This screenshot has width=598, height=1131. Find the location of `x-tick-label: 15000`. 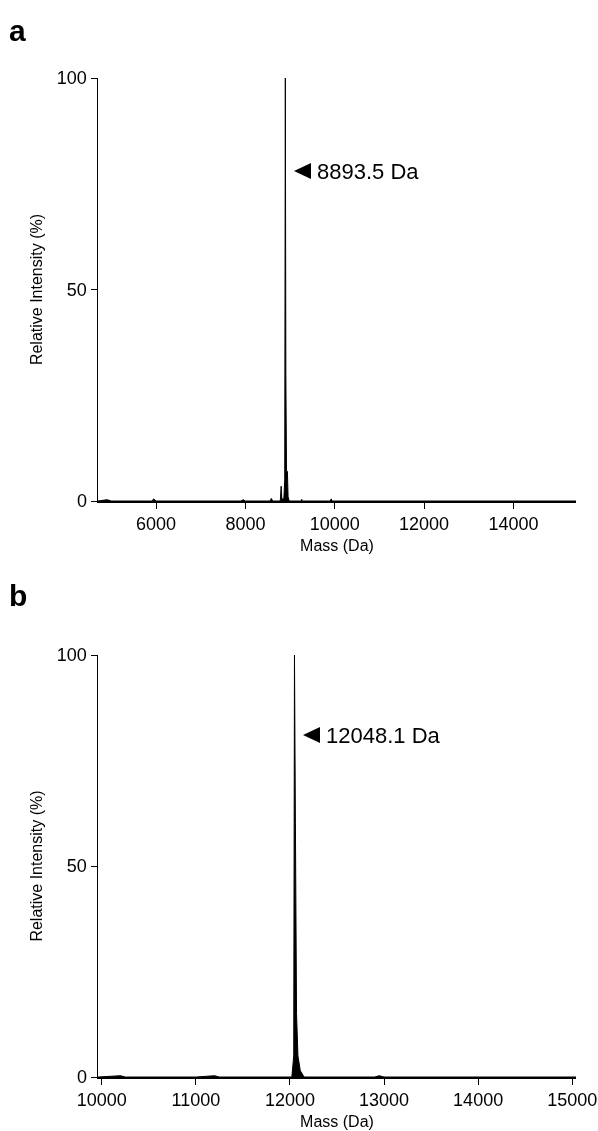

x-tick-label: 15000 is located at coordinates (572, 1100).